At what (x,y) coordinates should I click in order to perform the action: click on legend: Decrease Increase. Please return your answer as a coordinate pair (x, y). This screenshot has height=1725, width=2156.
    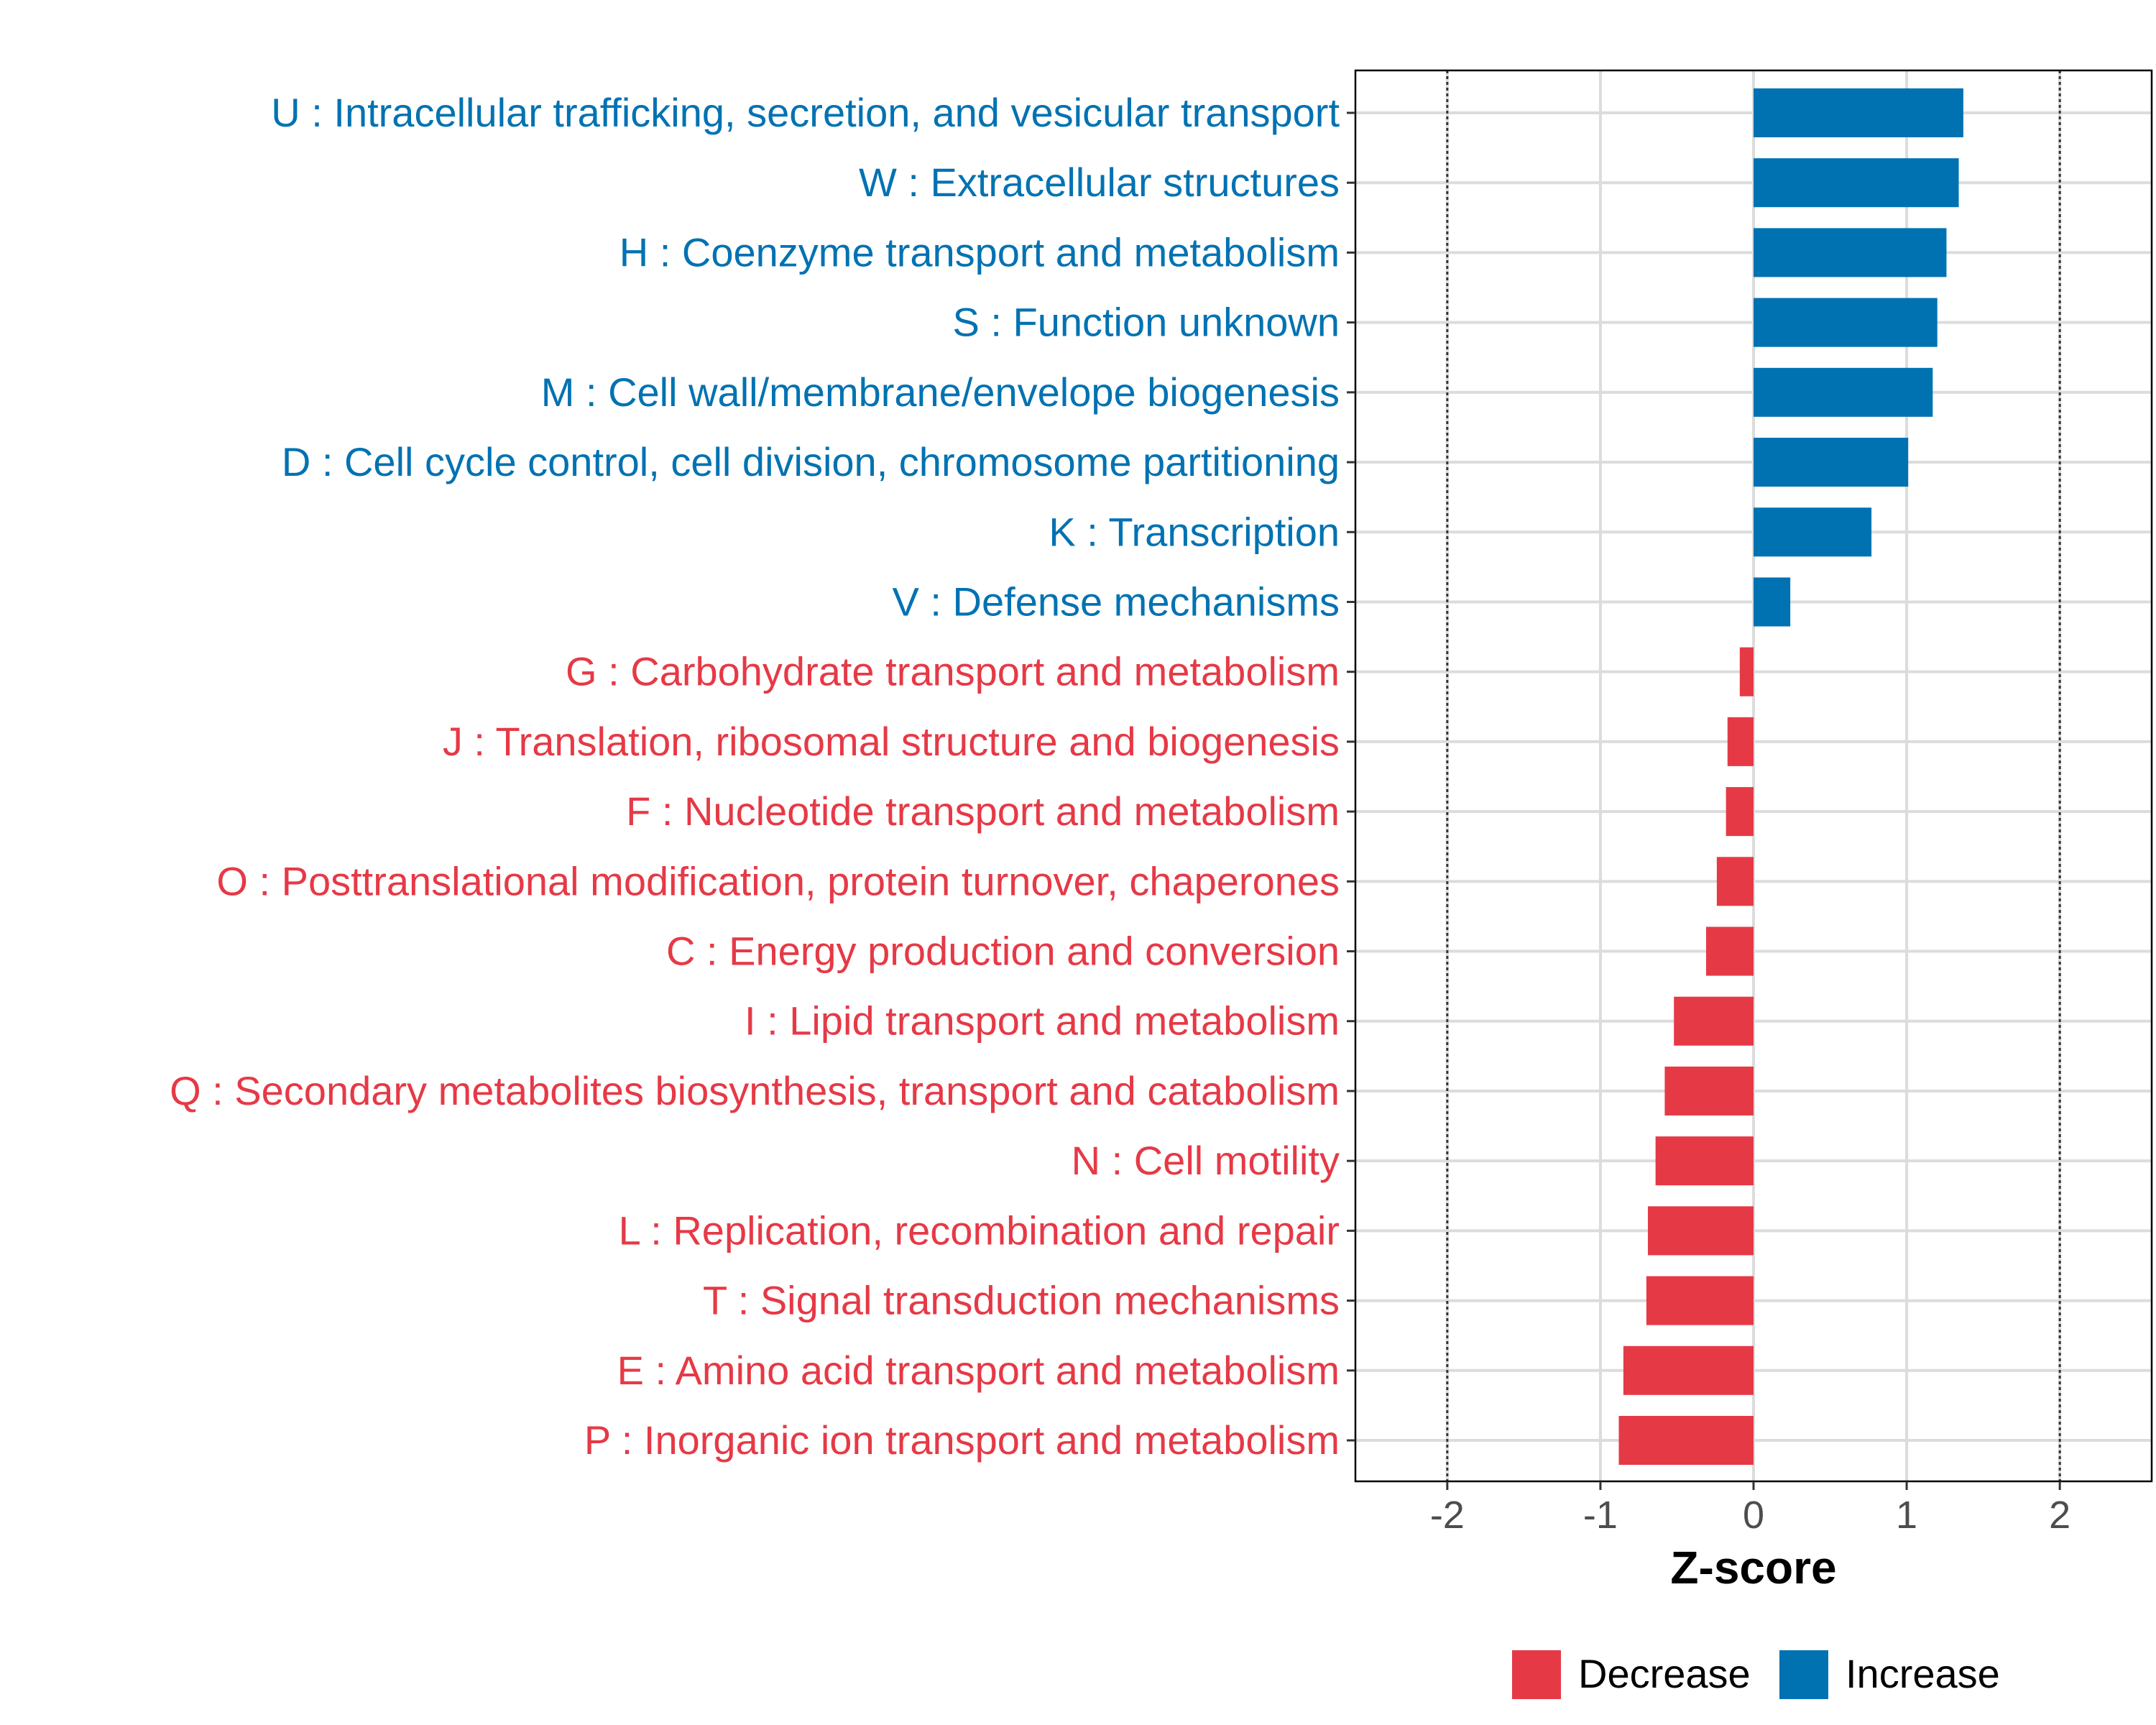
    Looking at the image, I should click on (1756, 1674).